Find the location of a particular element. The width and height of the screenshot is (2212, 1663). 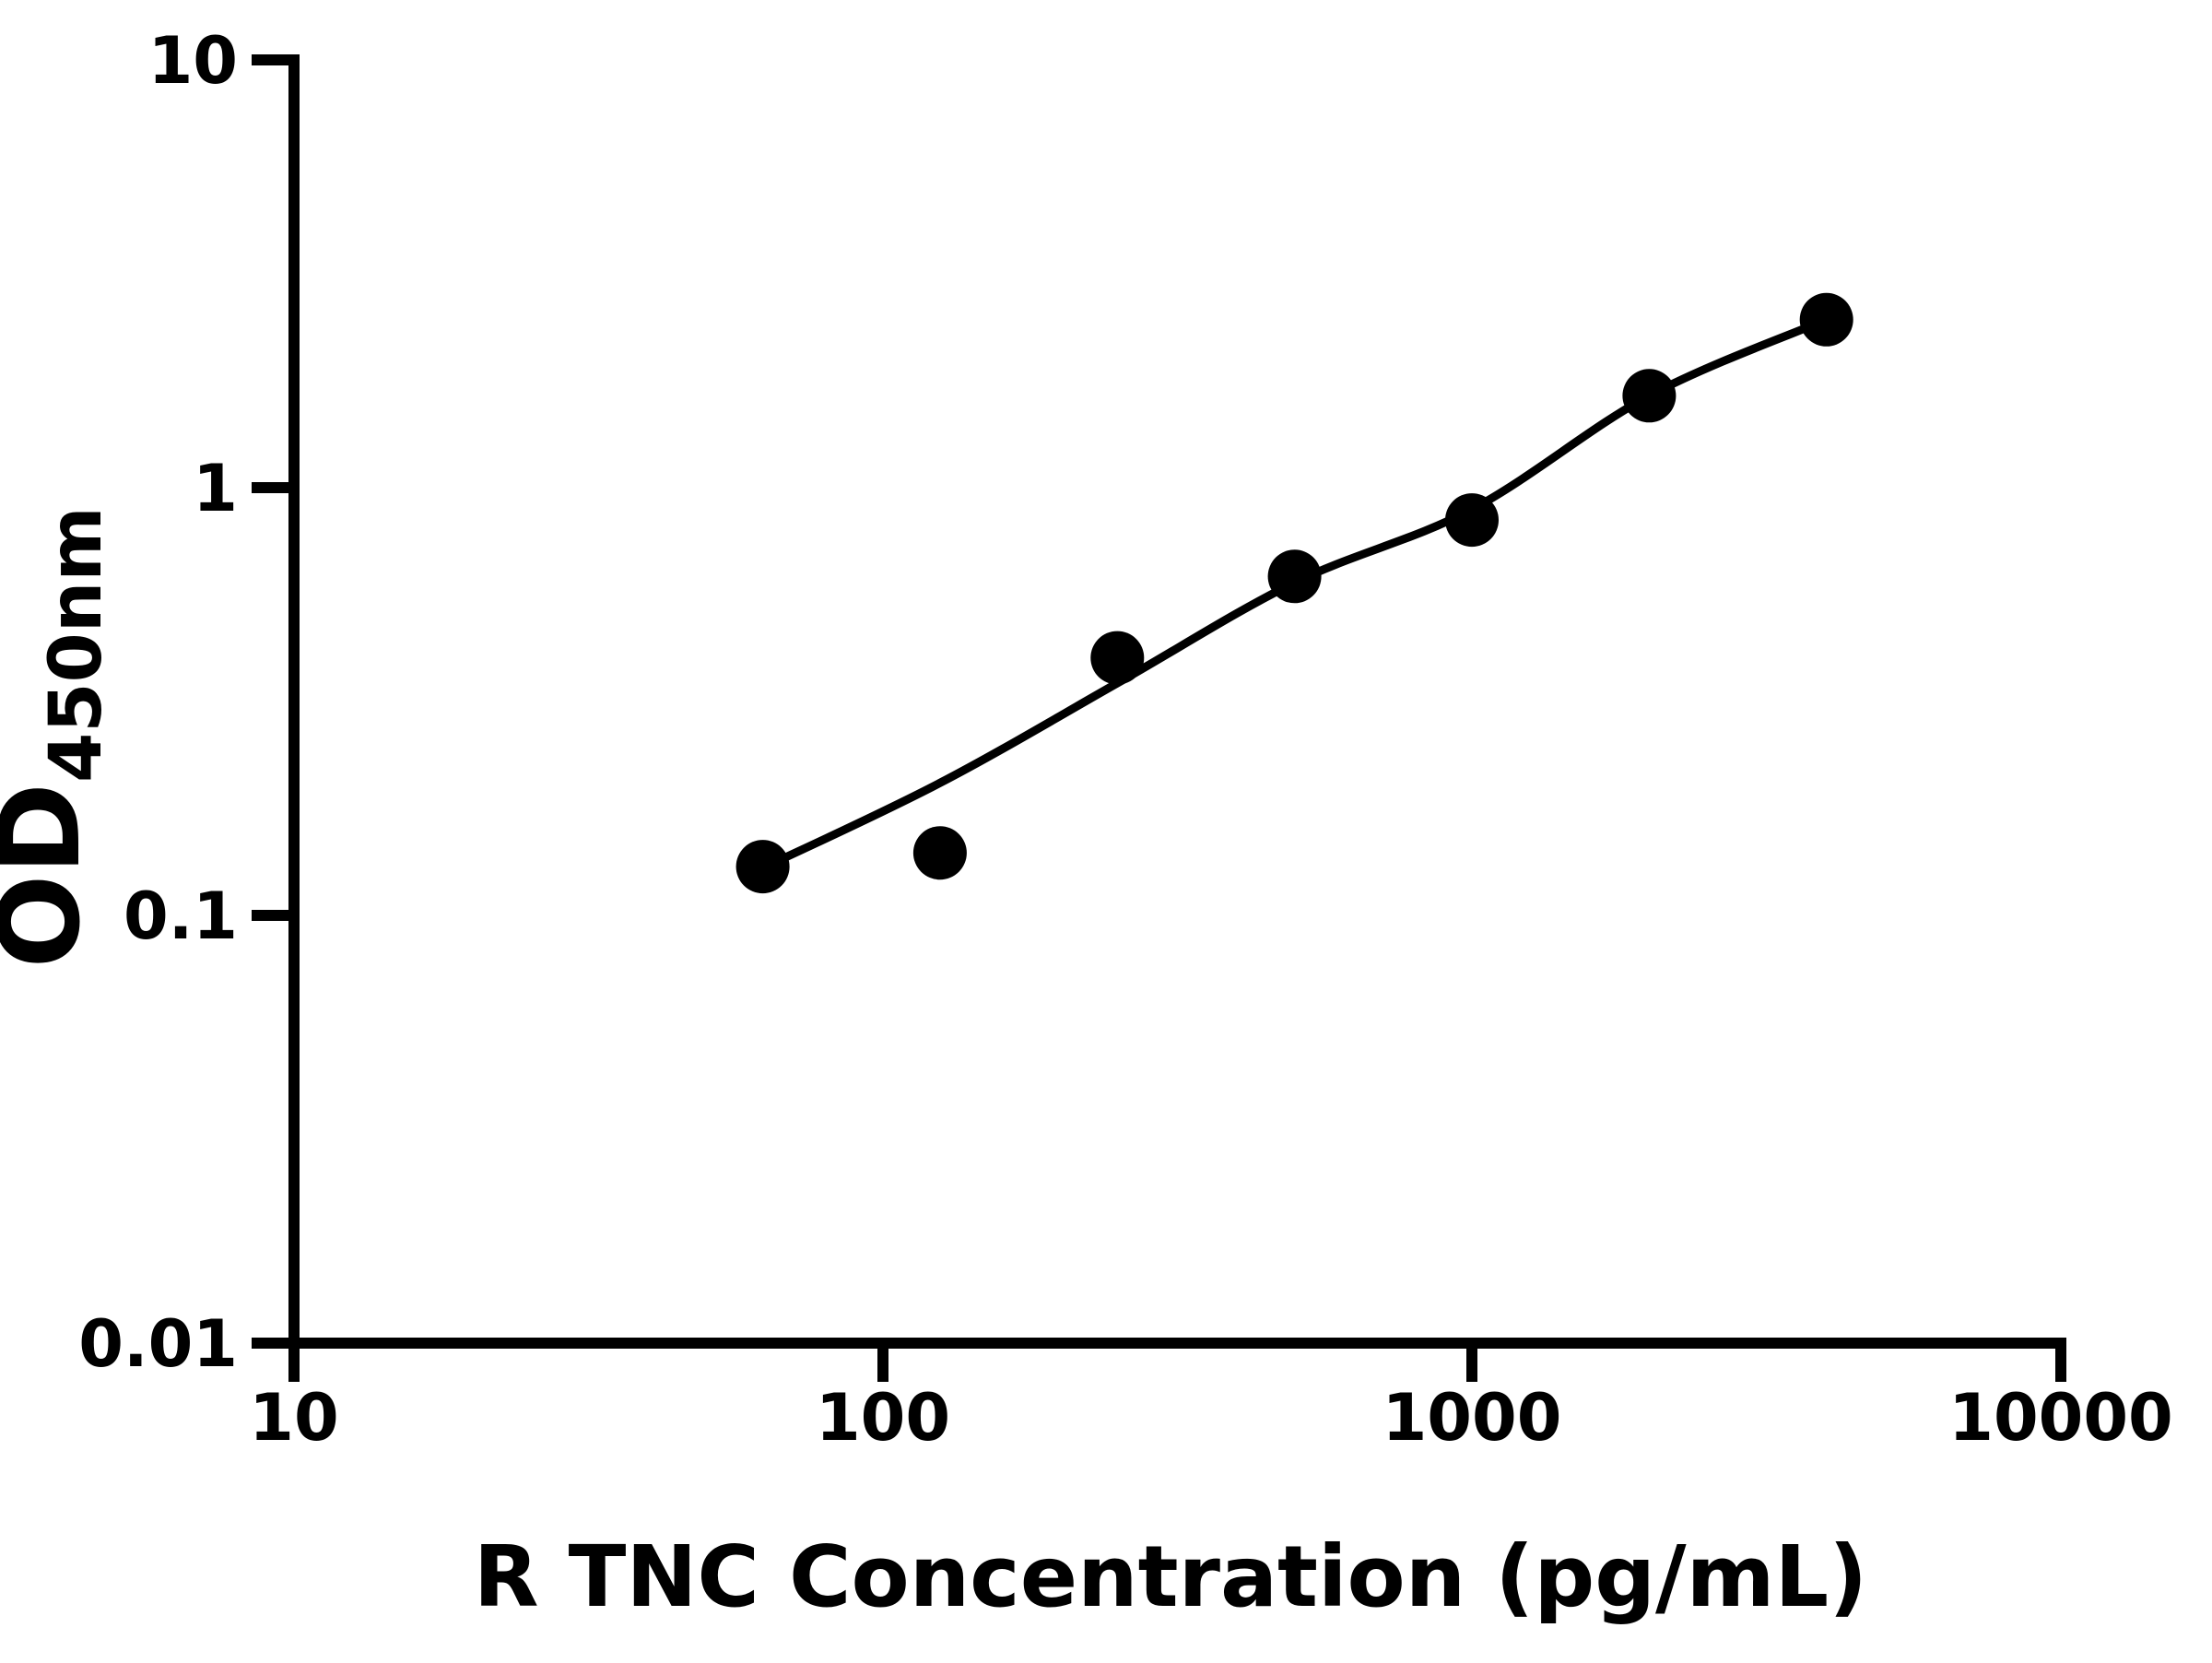

x-tick-label: 100 is located at coordinates (883, 1418).